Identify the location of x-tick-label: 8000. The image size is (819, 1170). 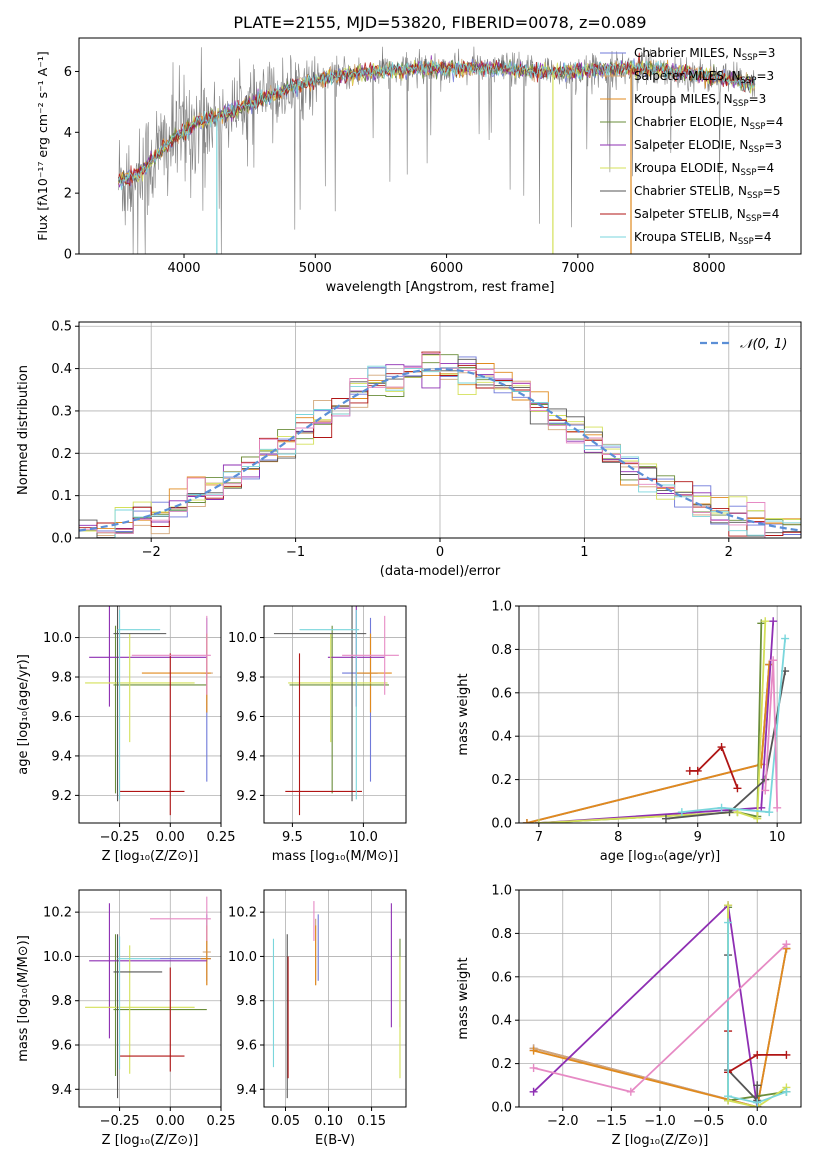
(709, 268).